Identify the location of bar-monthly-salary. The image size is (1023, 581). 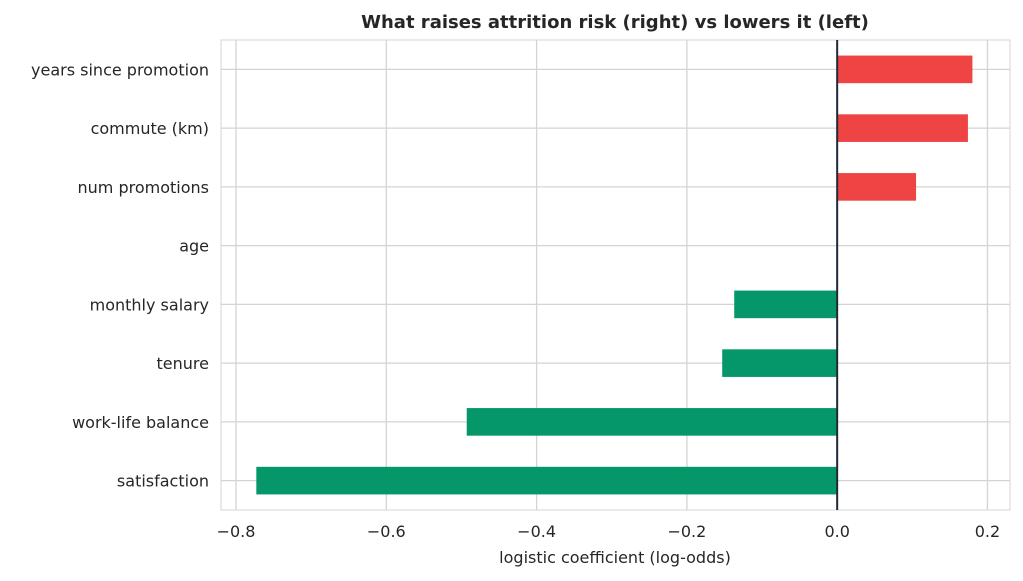
(786, 304).